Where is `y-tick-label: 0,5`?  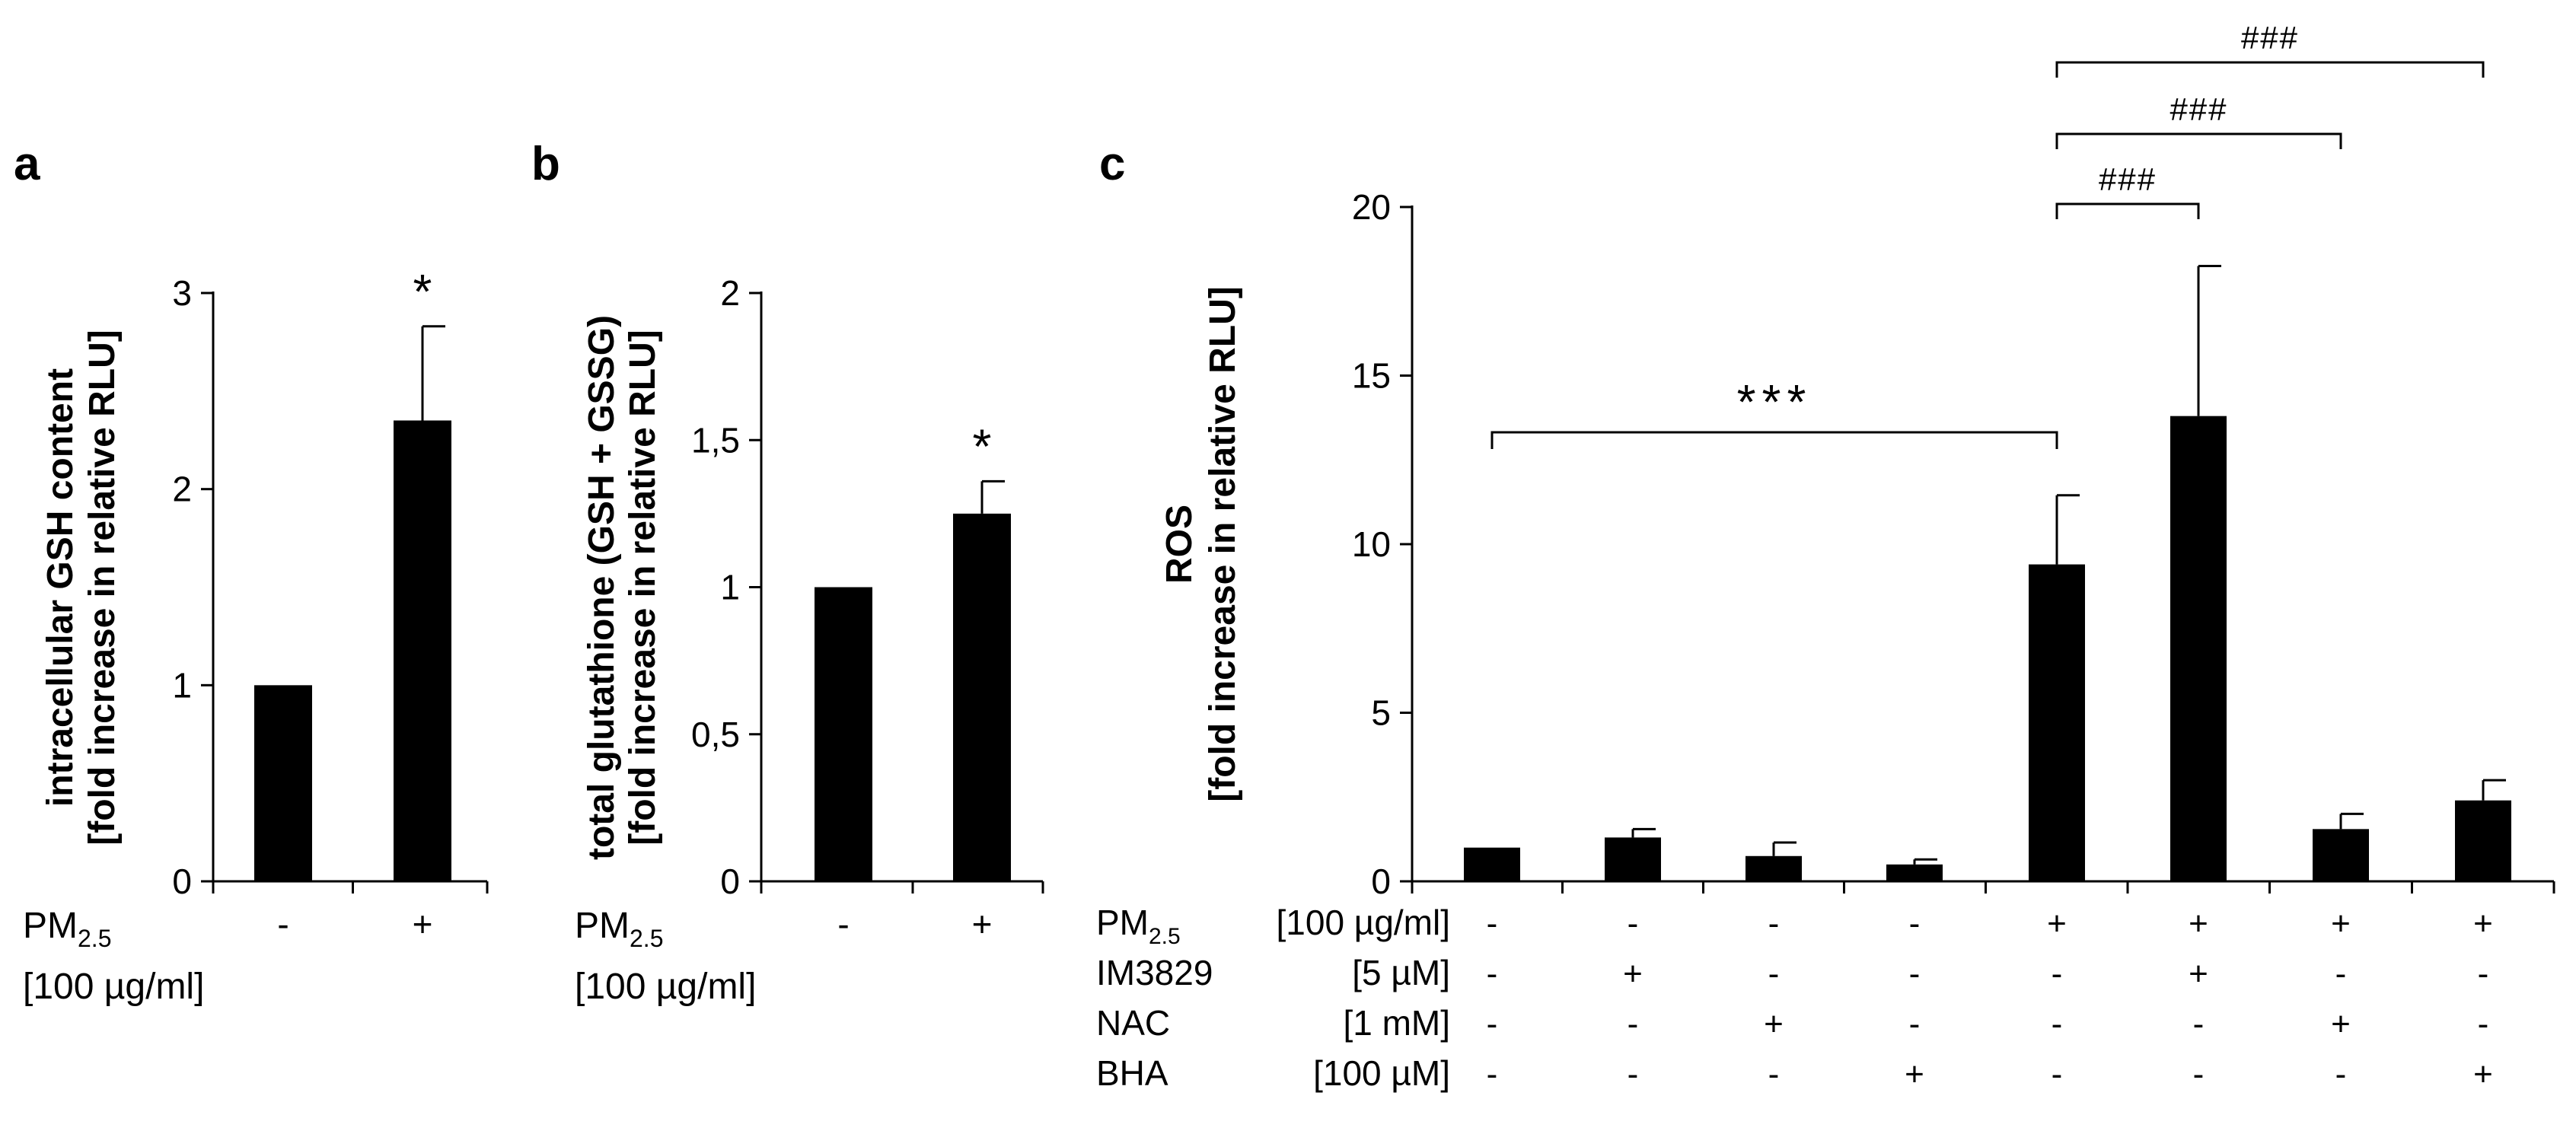
y-tick-label: 0,5 is located at coordinates (715, 734).